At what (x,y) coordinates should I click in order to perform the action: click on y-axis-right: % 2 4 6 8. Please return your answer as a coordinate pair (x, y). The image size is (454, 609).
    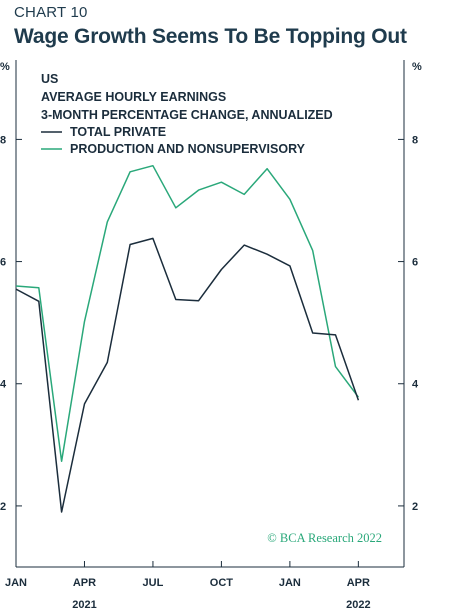
    Looking at the image, I should click on (410, 287).